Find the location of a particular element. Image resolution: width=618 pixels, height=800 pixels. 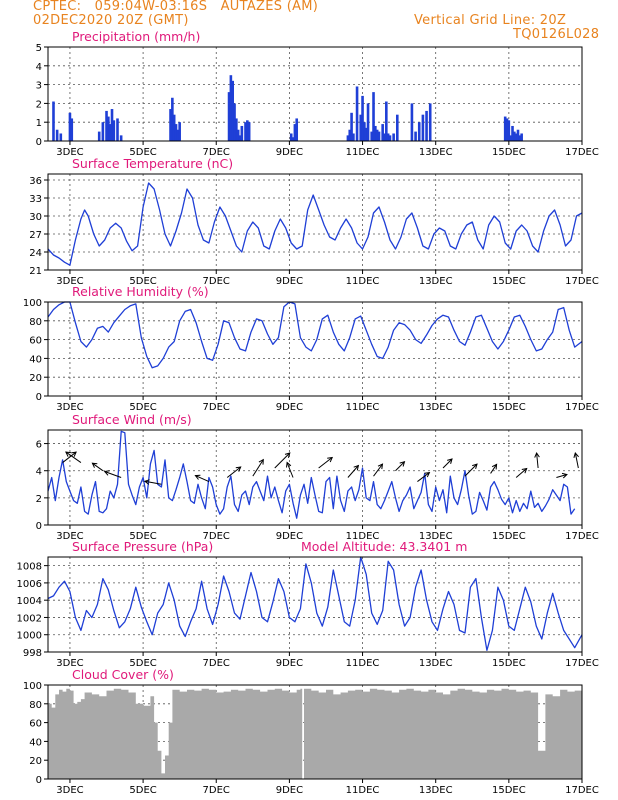

cloud-cover-xtick-label: 13DEC is located at coordinates (436, 790).